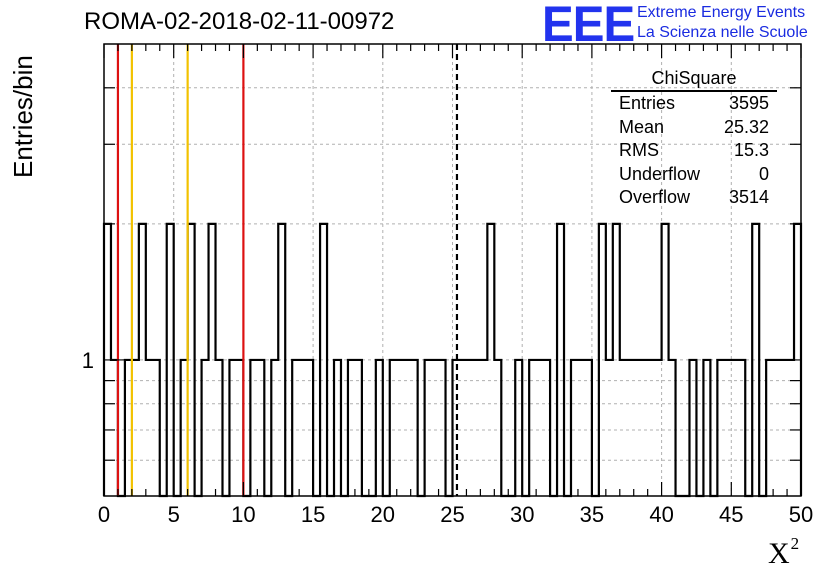 This screenshot has height=572, width=836. Describe the element at coordinates (795, 543) in the screenshot. I see `x-axis-label-superscript: 2` at that location.